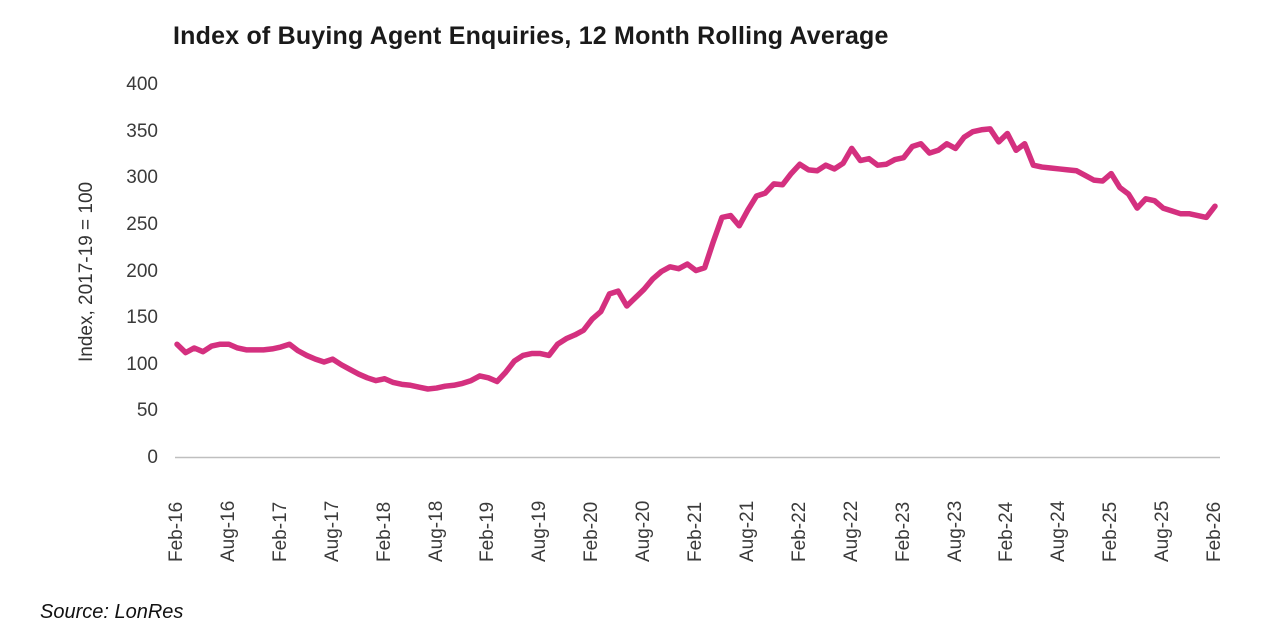  I want to click on x-axis-tick-label: Feb-20, so click(592, 531).